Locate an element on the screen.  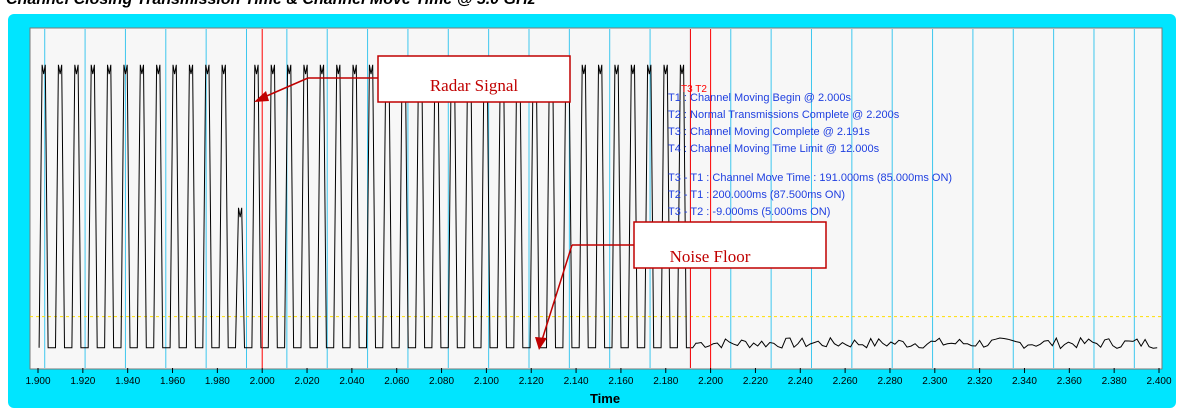
callout-arrowhead-noise is located at coordinates (541, 343).